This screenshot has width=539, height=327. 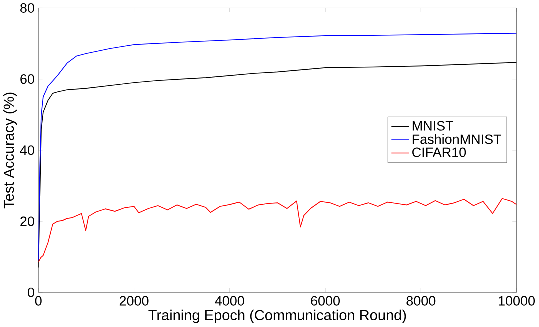 What do you see at coordinates (517, 301) in the screenshot?
I see `x-tick-label: 10000` at bounding box center [517, 301].